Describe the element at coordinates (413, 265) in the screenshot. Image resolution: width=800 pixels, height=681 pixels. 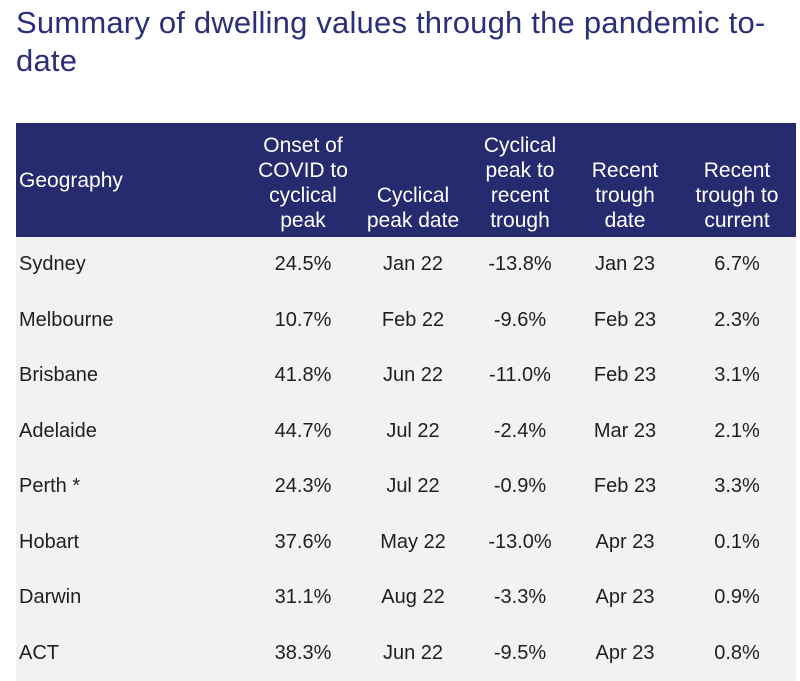
I see `cell-peak-date: Jan 22` at that location.